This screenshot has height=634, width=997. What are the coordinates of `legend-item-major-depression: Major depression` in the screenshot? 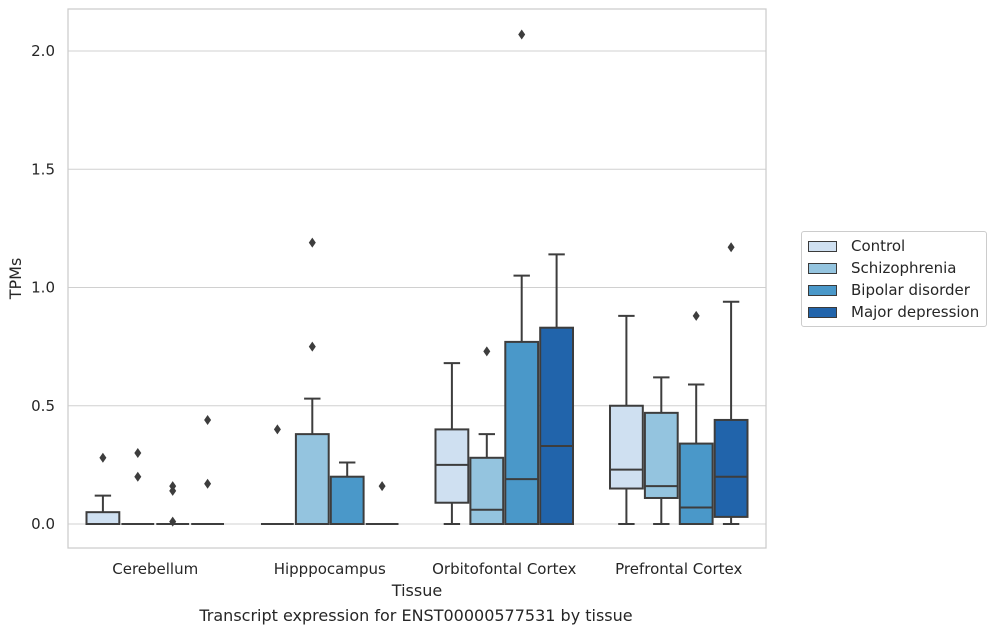 It's located at (893, 312).